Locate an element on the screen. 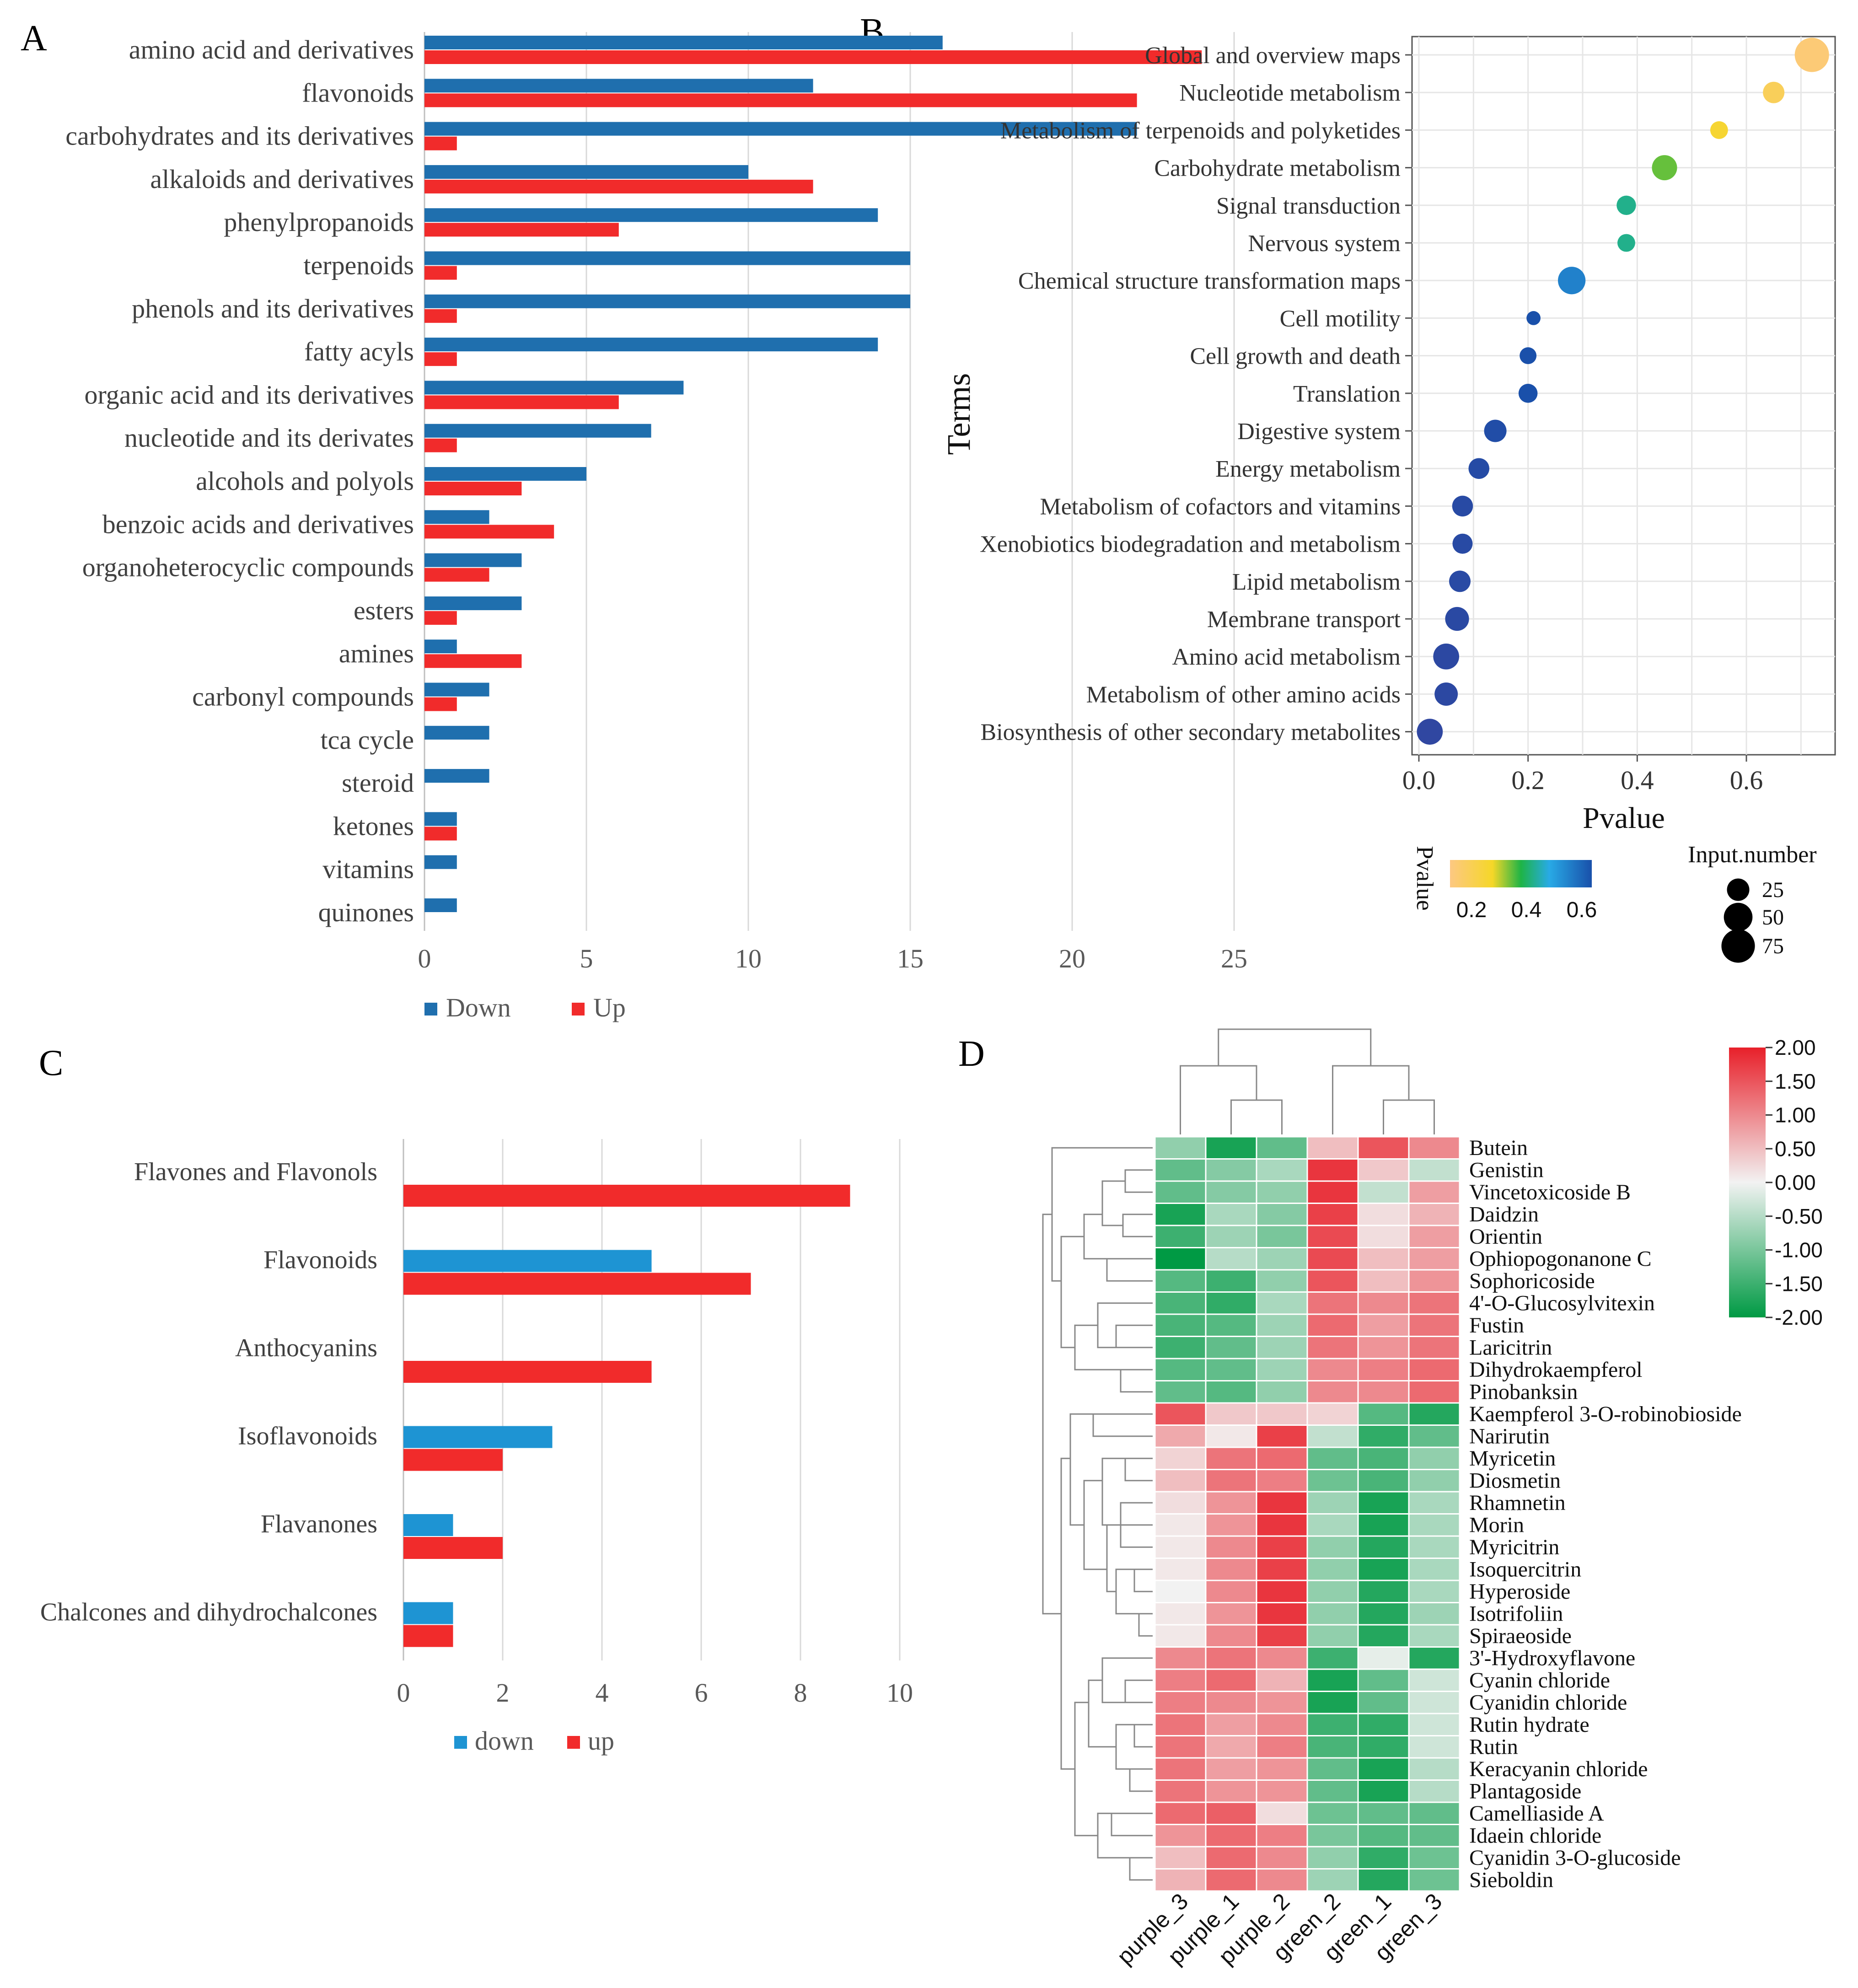 The width and height of the screenshot is (1858, 1988). heatmap-row-label: Idaein chloride is located at coordinates (1535, 1836).